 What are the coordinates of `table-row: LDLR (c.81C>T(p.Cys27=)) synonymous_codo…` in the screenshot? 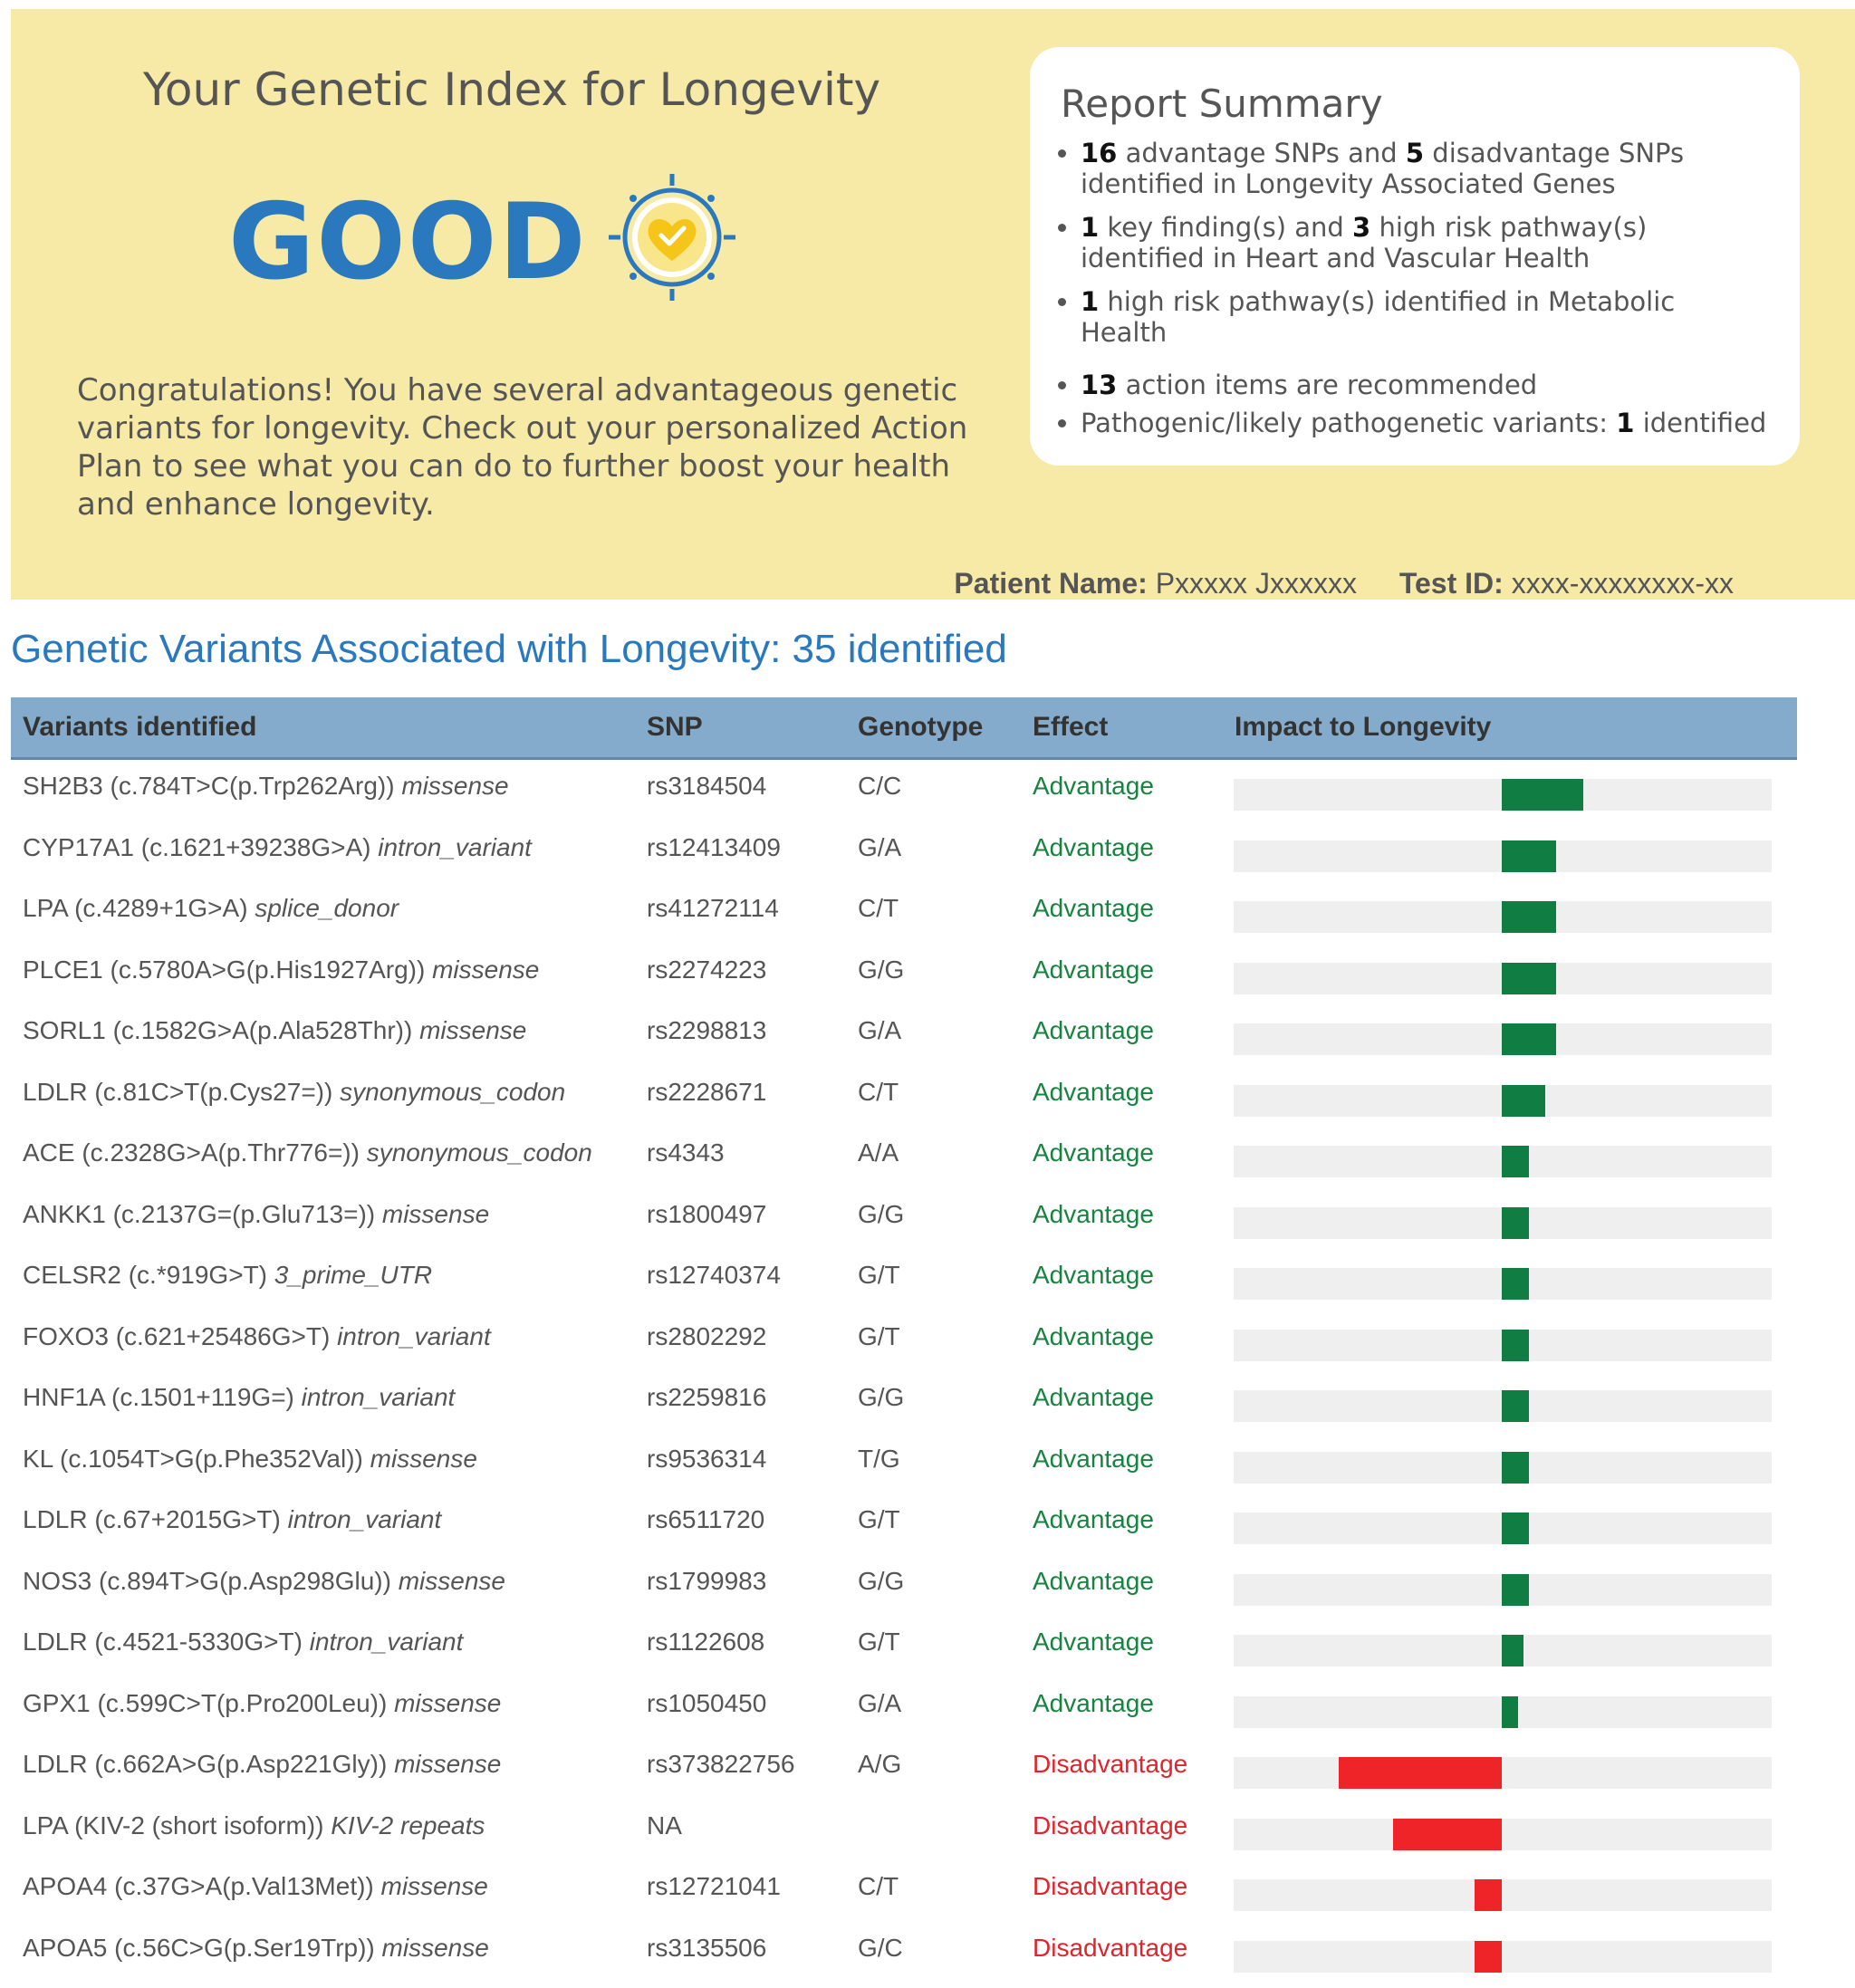 It's located at (904, 1097).